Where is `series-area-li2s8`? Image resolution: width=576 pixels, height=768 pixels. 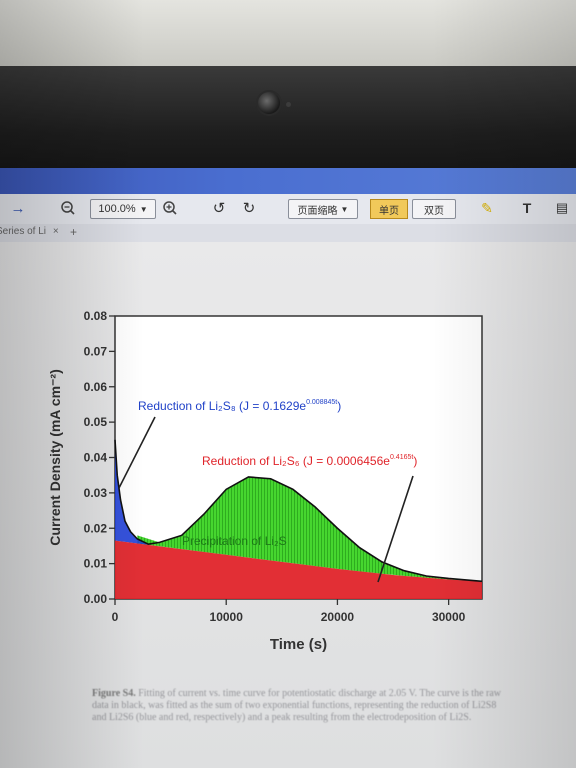 series-area-li2s8 is located at coordinates (132, 492).